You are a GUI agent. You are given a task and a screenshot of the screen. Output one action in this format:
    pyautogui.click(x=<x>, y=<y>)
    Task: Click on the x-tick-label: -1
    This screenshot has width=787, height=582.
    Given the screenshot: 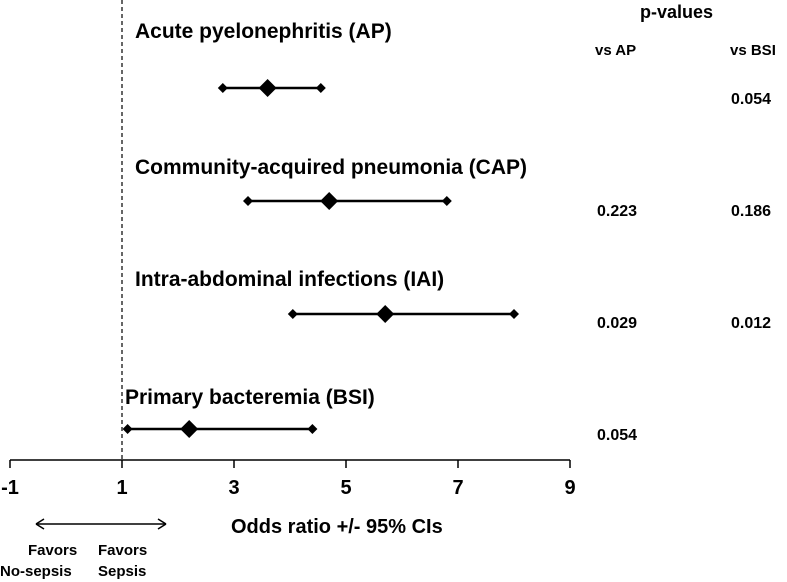 What is the action you would take?
    pyautogui.click(x=10, y=488)
    